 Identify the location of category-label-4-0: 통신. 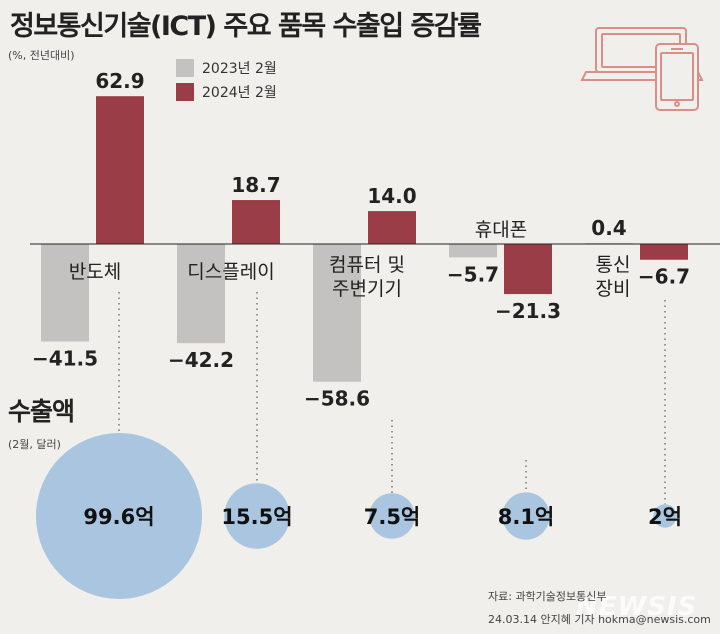
(613, 265).